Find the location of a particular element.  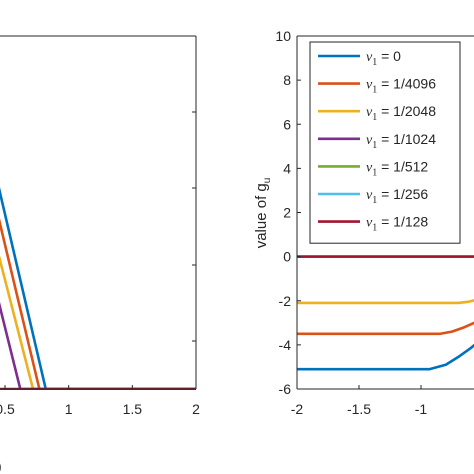

right-x-tick-label: -2 is located at coordinates (297, 409).